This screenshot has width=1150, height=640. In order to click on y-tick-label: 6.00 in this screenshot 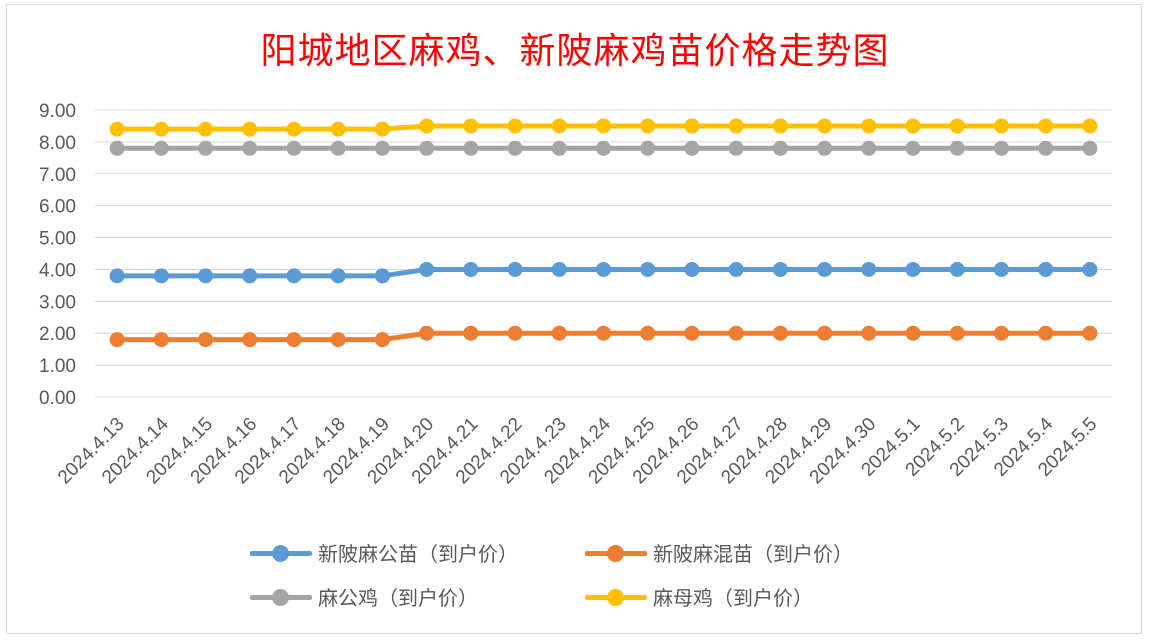, I will do `click(57, 207)`.